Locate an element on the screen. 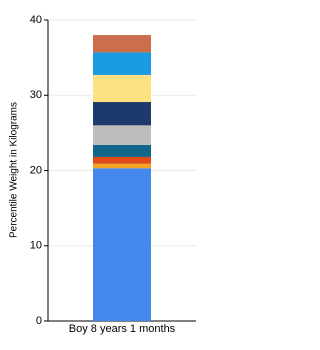  y-tick-label: 20 is located at coordinates (36, 170).